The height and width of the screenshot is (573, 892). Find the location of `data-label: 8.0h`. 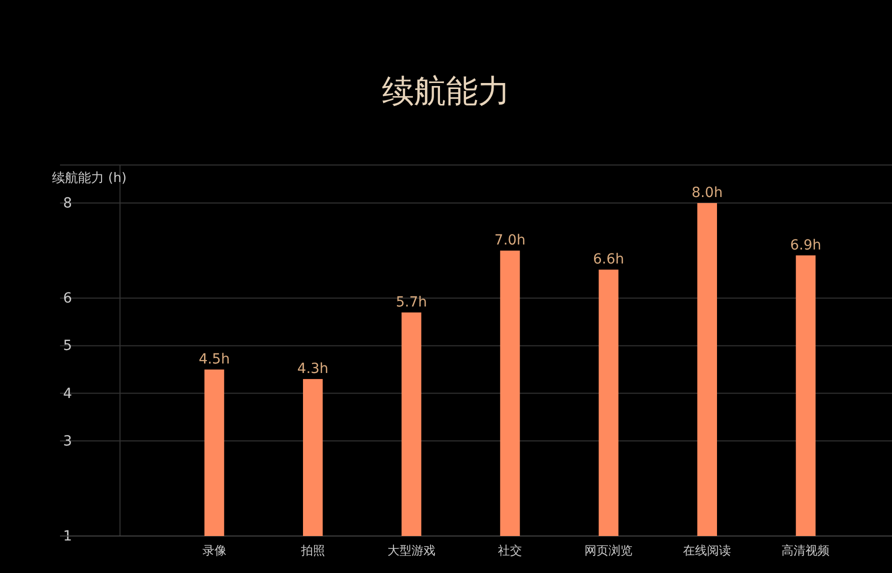

data-label: 8.0h is located at coordinates (707, 193).